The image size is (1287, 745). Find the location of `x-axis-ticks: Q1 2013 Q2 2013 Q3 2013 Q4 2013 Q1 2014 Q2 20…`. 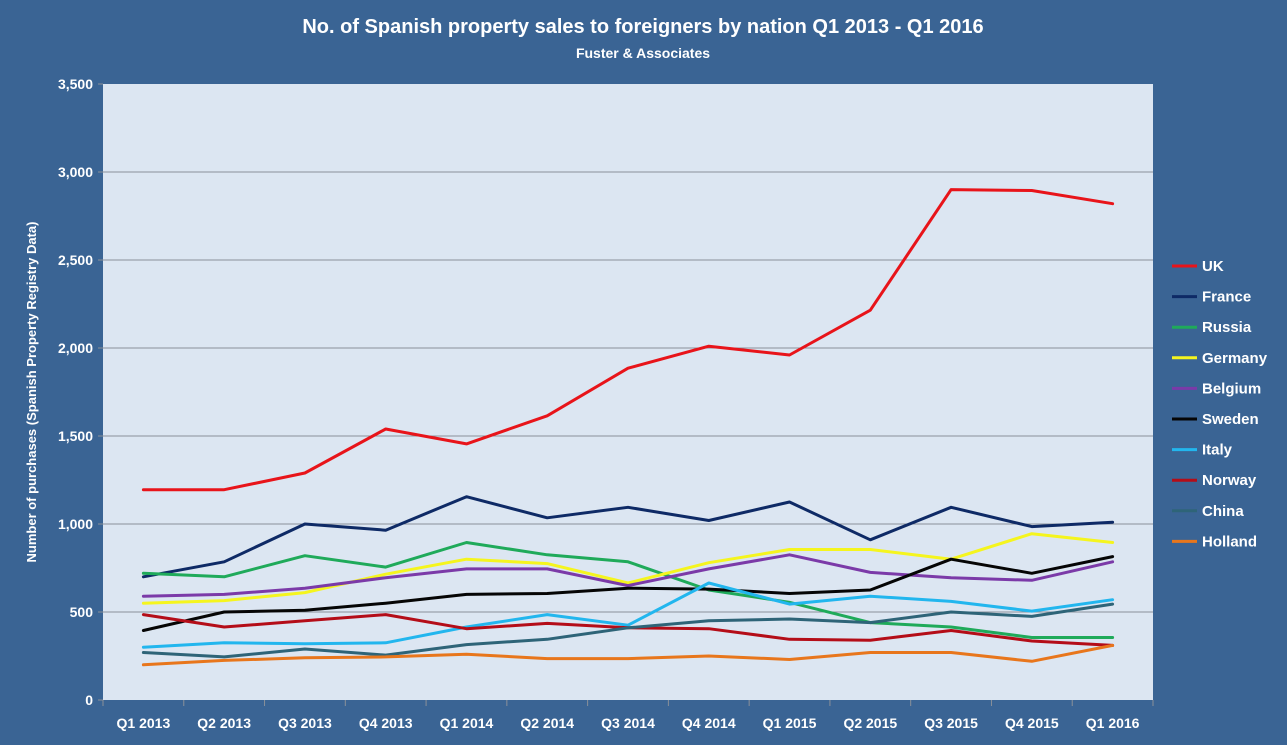

x-axis-ticks: Q1 2013 Q2 2013 Q3 2013 Q4 2013 Q1 2014 Q2 20… is located at coordinates (628, 715).